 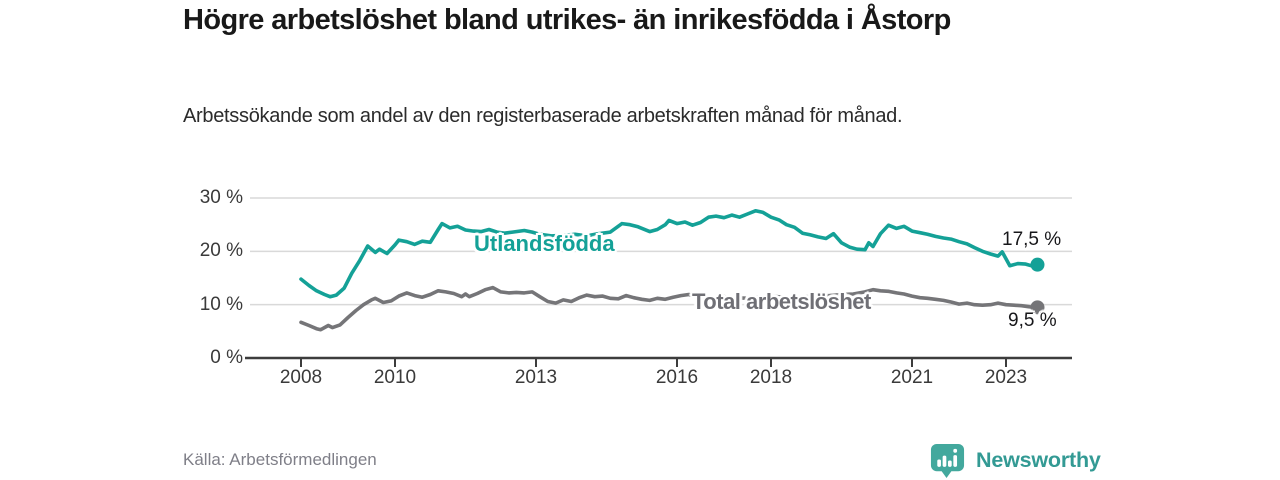 What do you see at coordinates (1032, 320) in the screenshot?
I see `end-value-label-total: 9,5 %` at bounding box center [1032, 320].